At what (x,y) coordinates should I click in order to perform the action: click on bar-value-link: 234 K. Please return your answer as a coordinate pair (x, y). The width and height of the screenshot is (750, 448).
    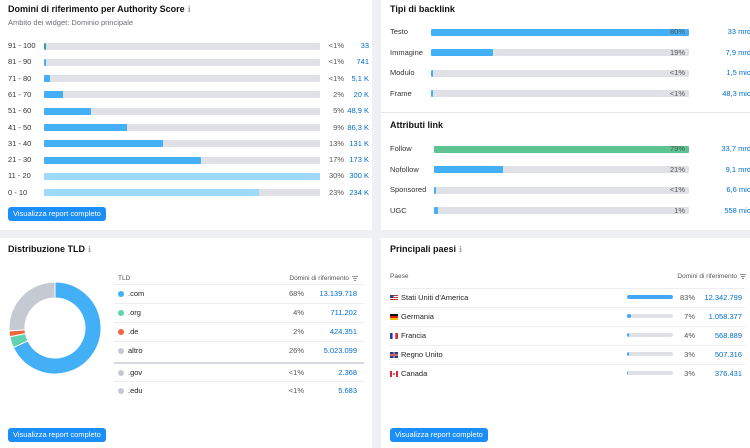
    Looking at the image, I should click on (359, 192).